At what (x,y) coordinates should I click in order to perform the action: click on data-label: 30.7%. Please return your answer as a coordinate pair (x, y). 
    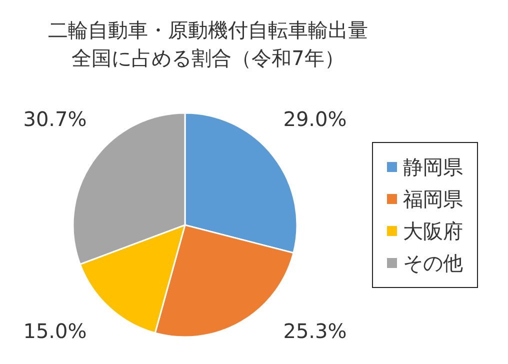
    Looking at the image, I should click on (55, 119).